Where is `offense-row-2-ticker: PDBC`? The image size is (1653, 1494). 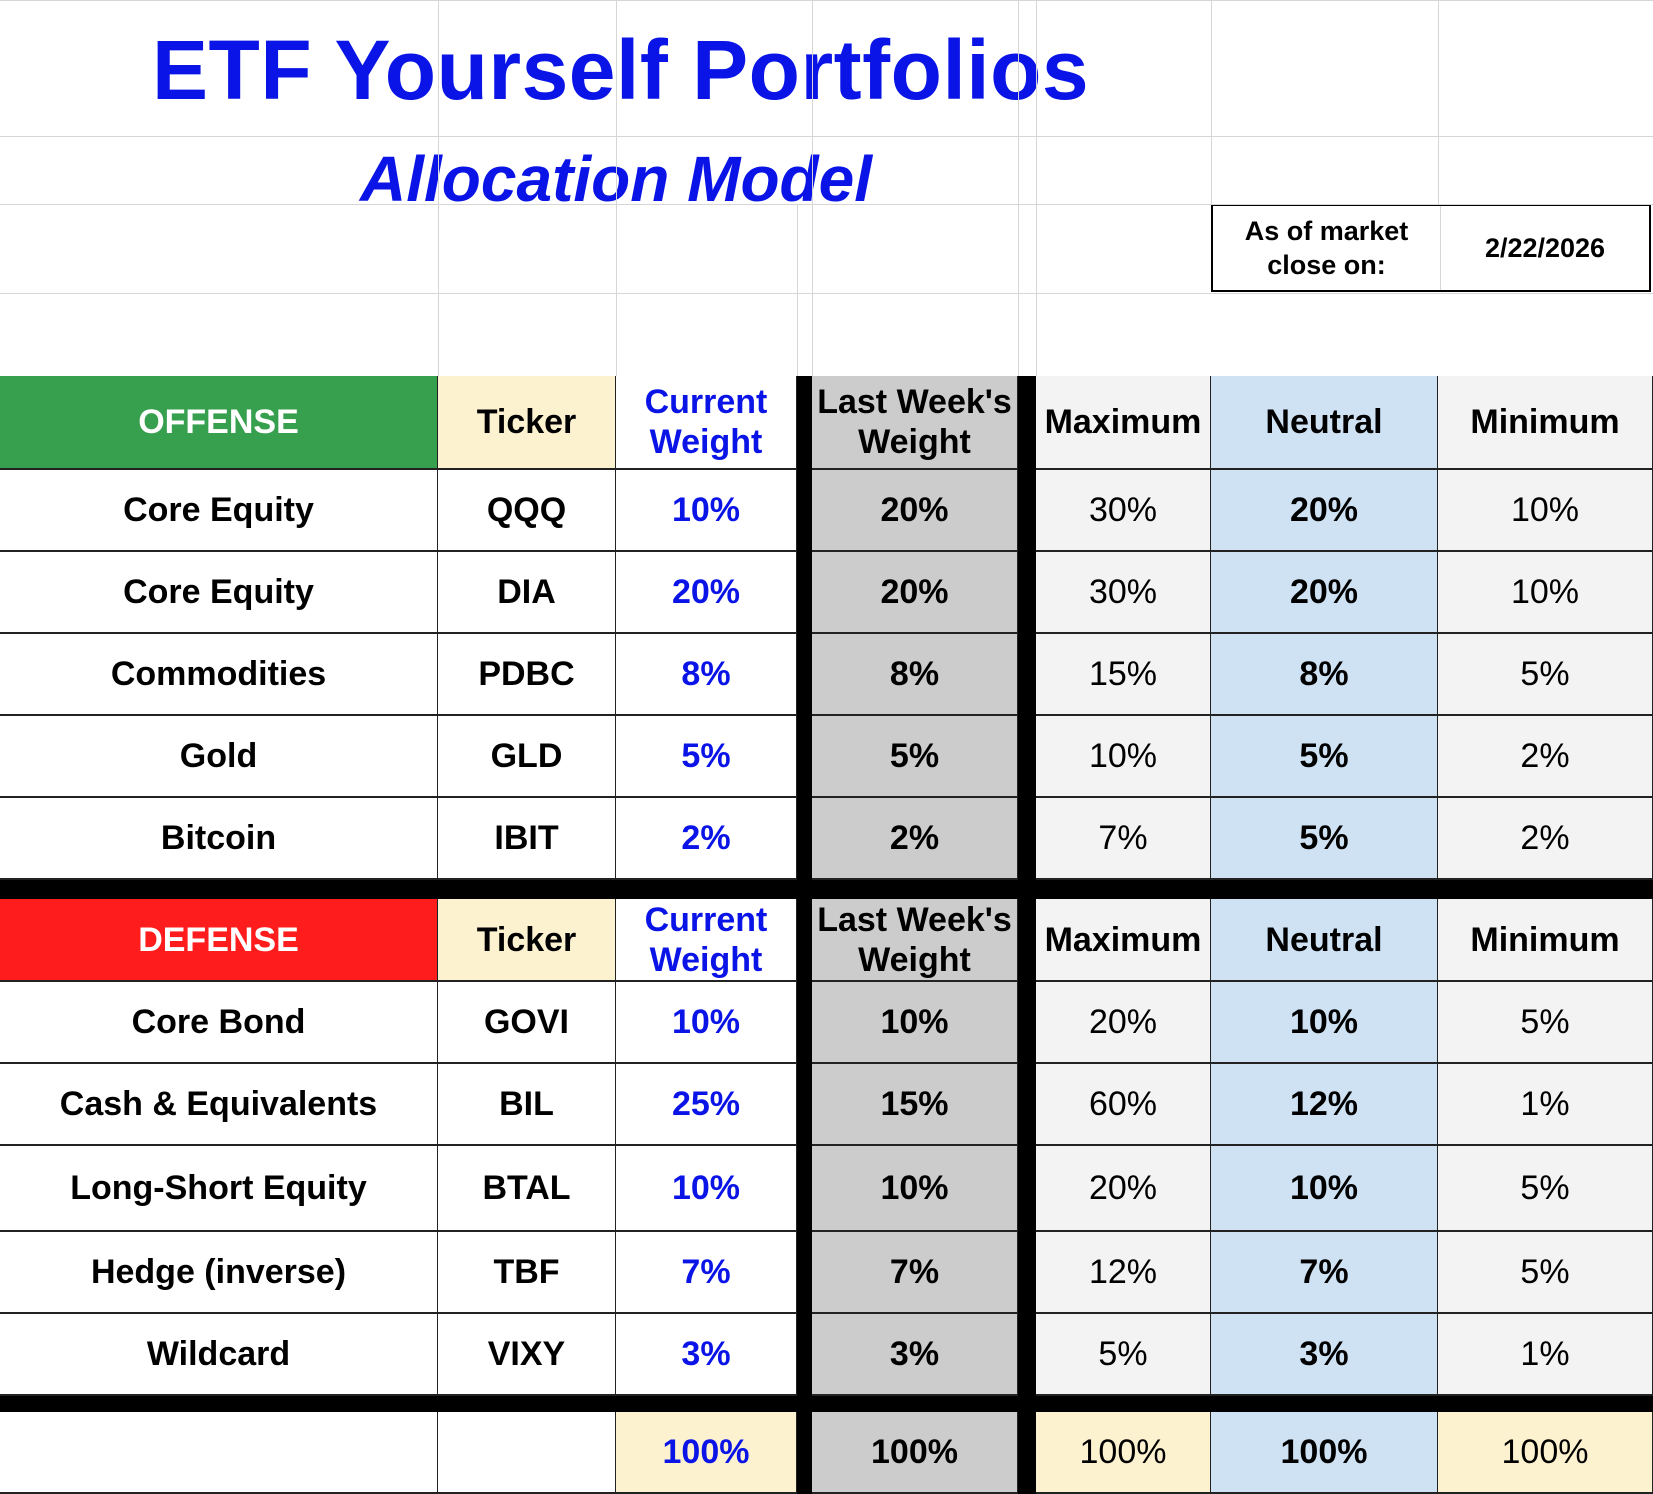 offense-row-2-ticker: PDBC is located at coordinates (527, 675).